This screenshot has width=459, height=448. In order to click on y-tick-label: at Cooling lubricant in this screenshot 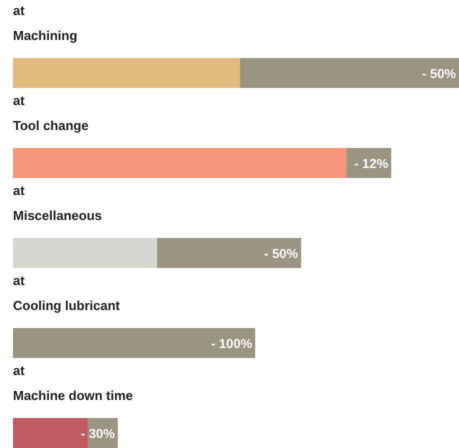, I will do `click(67, 293)`.